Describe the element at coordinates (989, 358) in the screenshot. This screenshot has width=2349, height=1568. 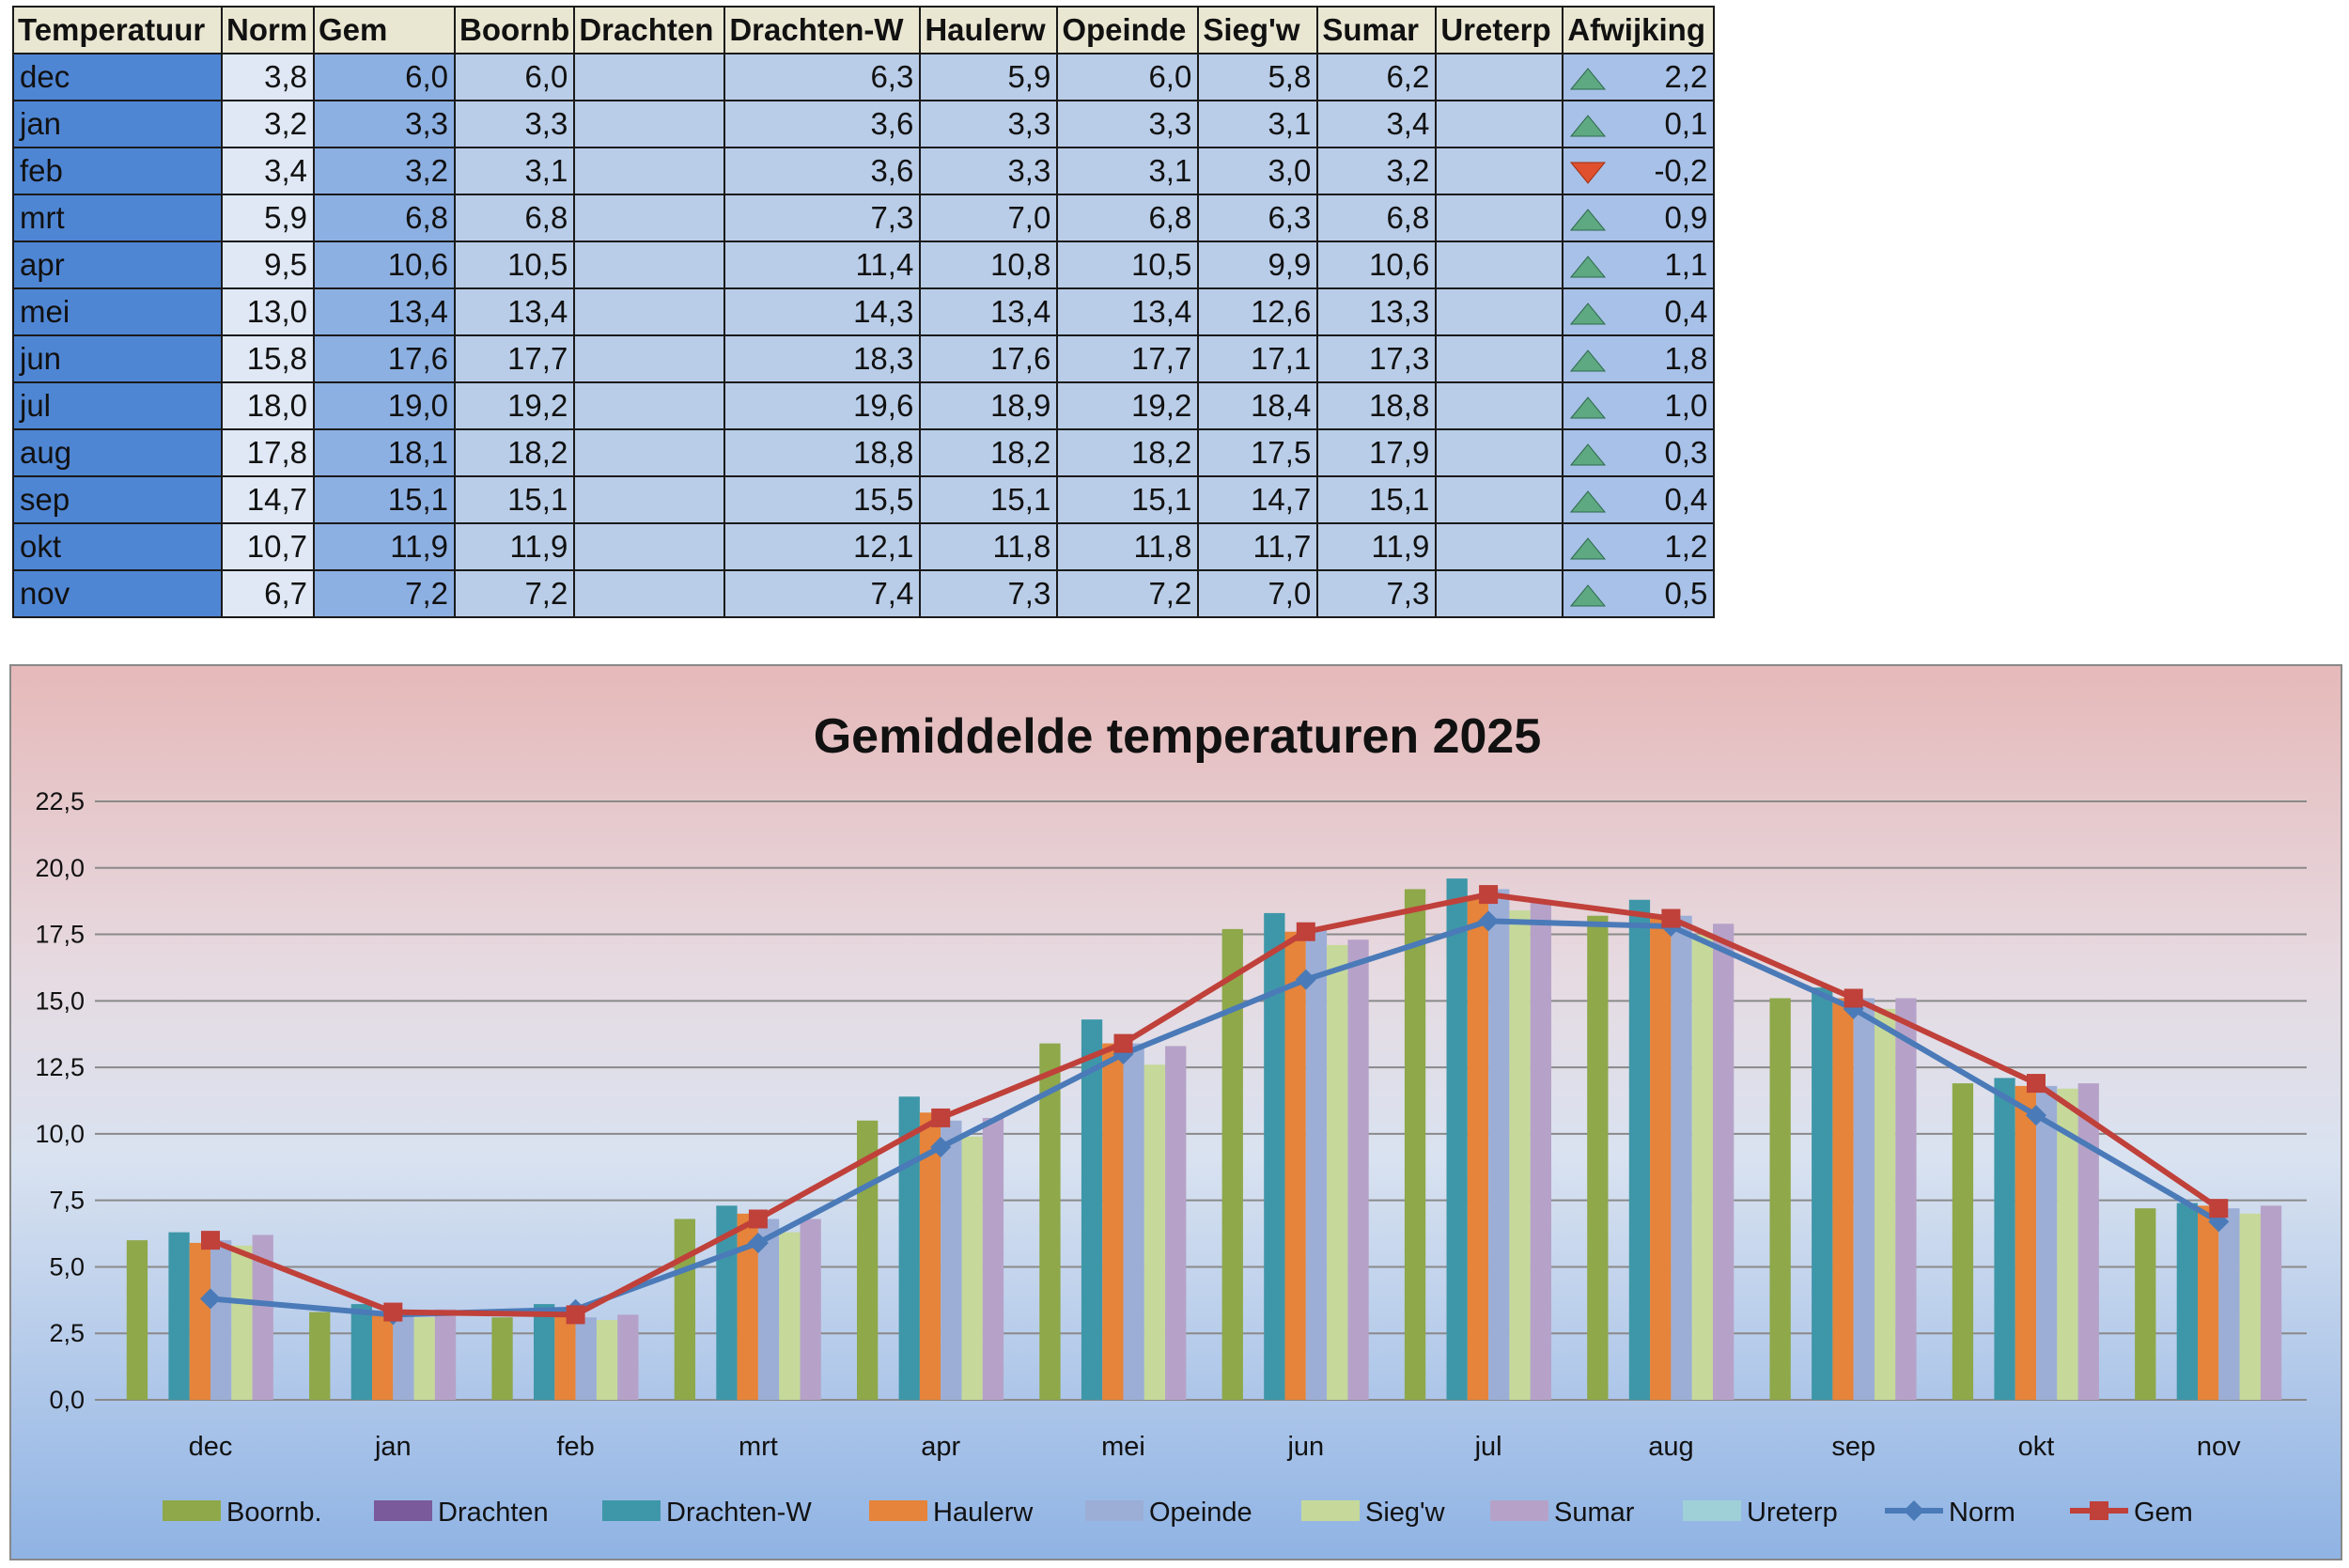
I see `cell-haulerw: 17,6` at that location.